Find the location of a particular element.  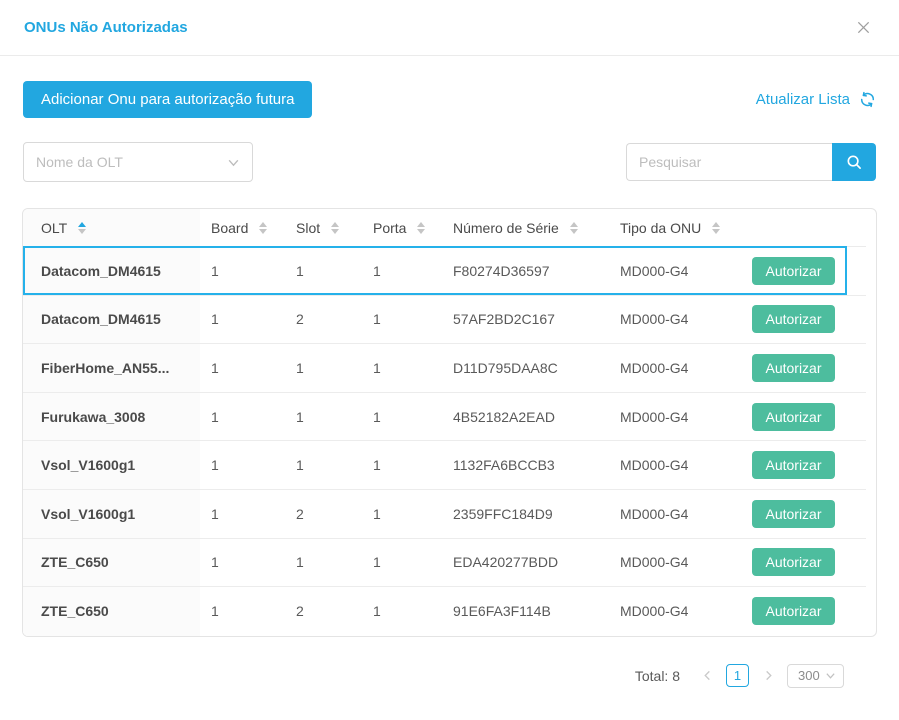

column-header-board: Board is located at coordinates (243, 227).